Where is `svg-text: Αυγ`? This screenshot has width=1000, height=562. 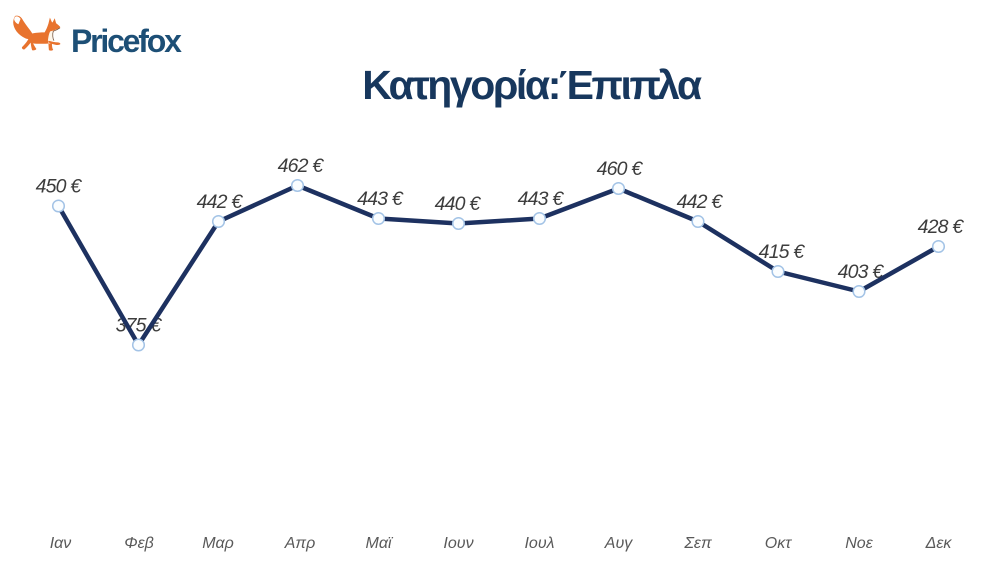 svg-text: Αυγ is located at coordinates (618, 543).